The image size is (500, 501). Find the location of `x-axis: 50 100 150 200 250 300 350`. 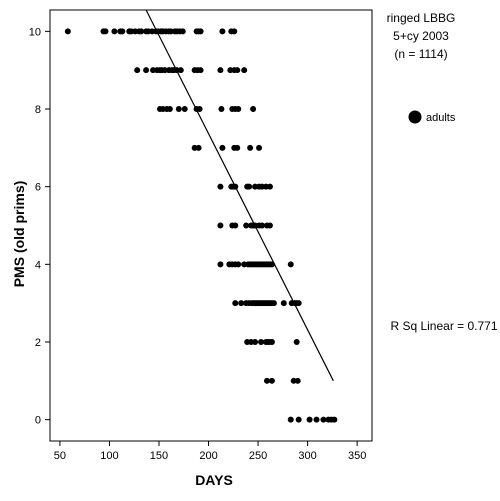

x-axis: 50 100 150 200 250 300 350 is located at coordinates (210, 451).